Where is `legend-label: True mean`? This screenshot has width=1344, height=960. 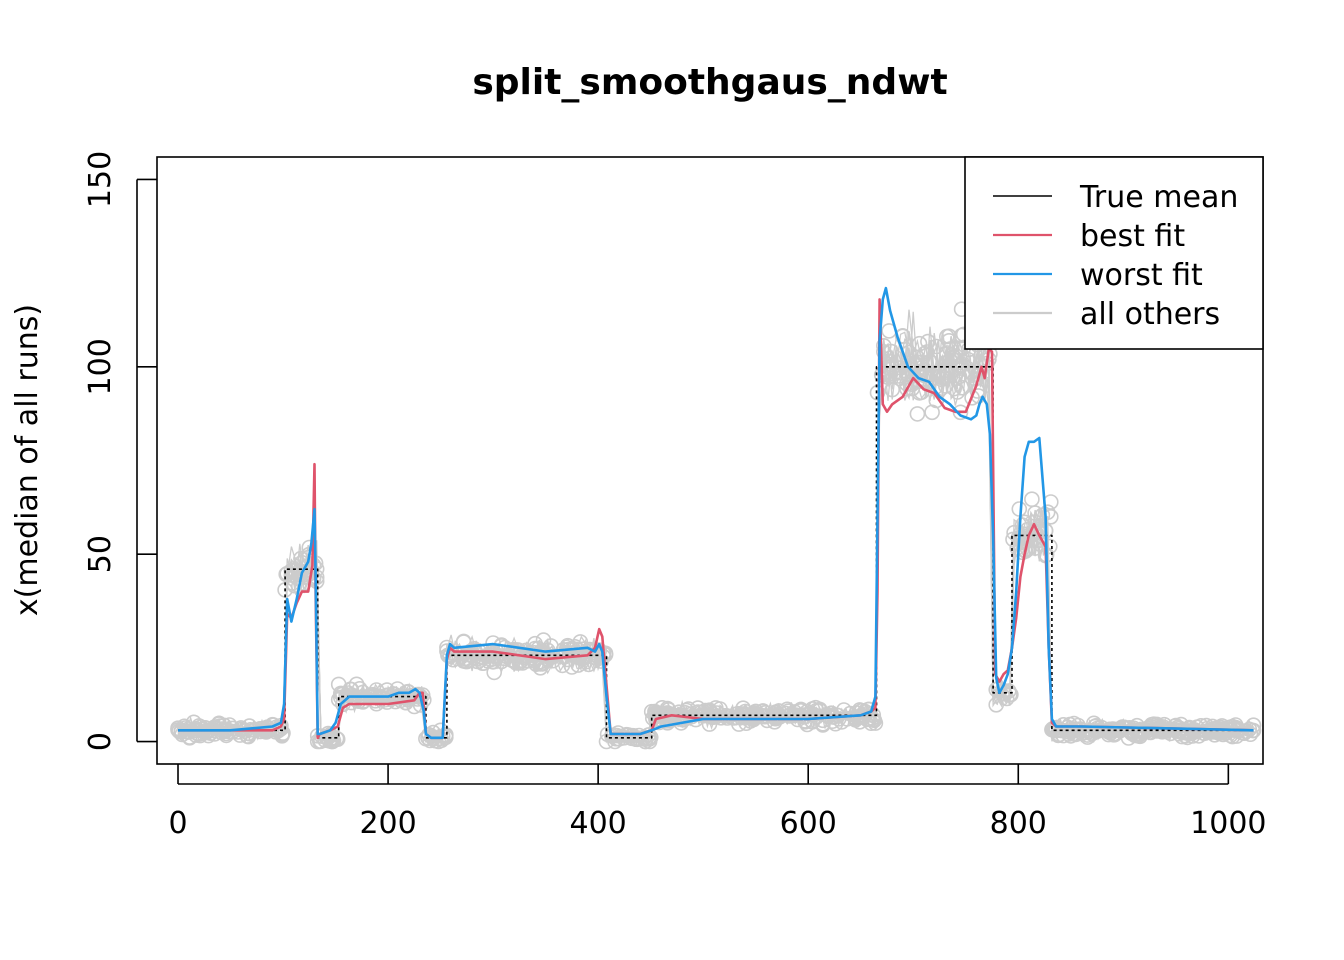
legend-label: True mean is located at coordinates (1158, 197).